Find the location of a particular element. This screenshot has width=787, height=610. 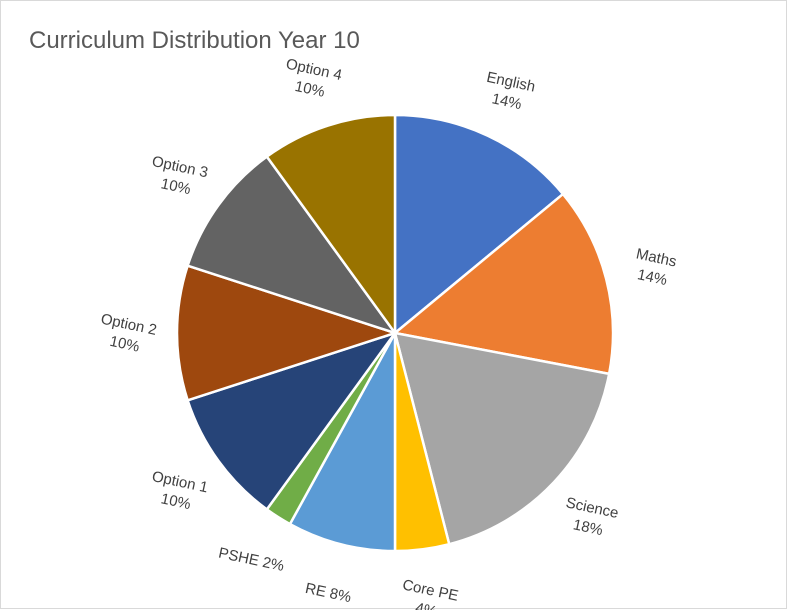

slice-pct-science: 18% is located at coordinates (588, 527).